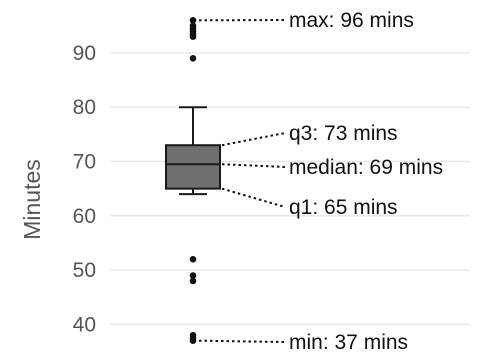  What do you see at coordinates (366, 167) in the screenshot?
I see `annotation-label: median: 69 mins` at bounding box center [366, 167].